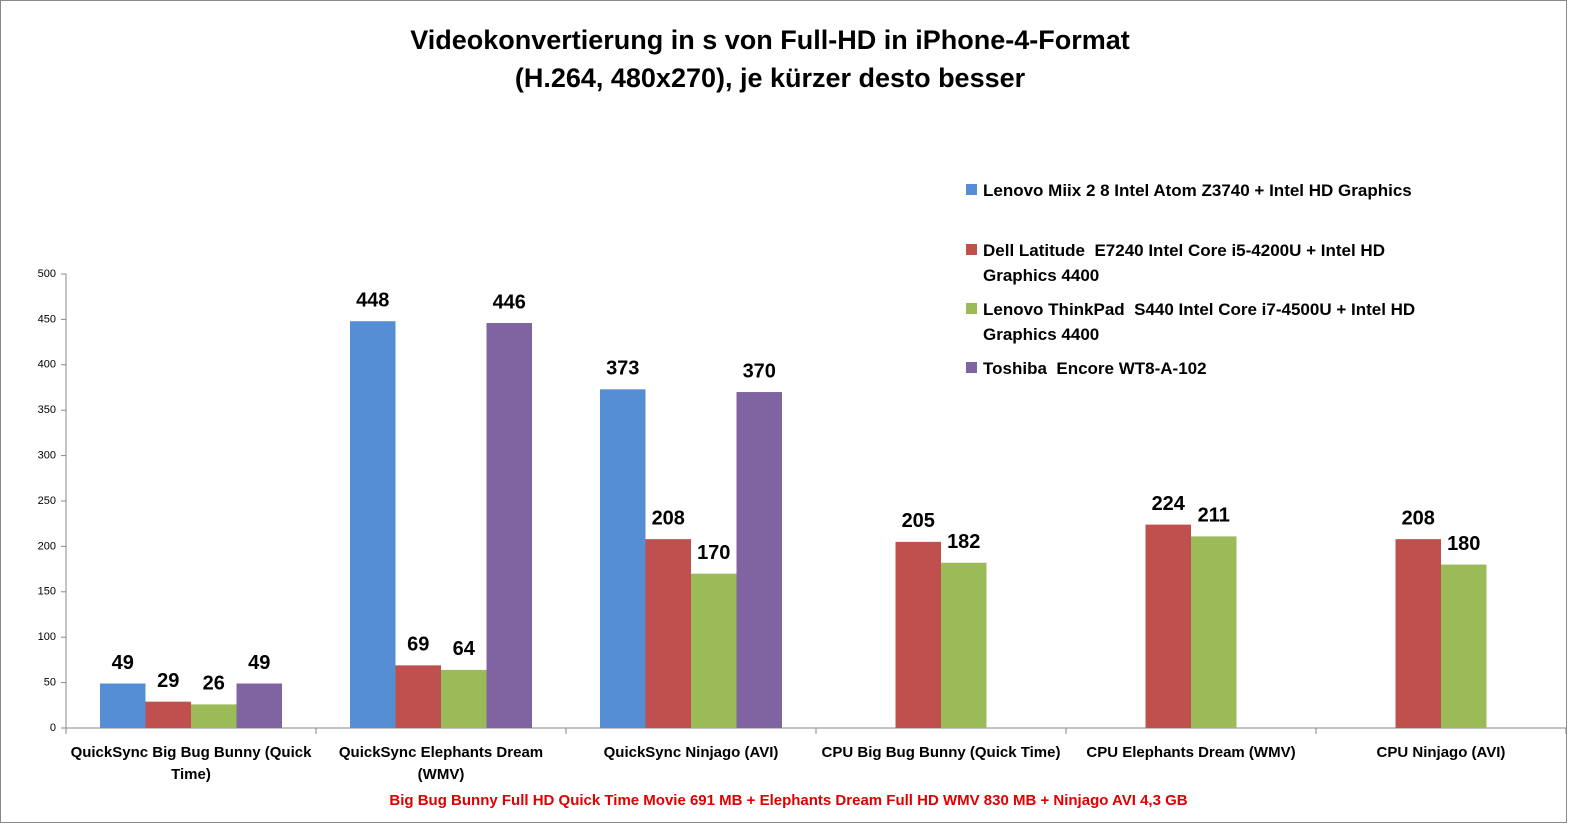  I want to click on y-tick-label: 0, so click(53, 728).